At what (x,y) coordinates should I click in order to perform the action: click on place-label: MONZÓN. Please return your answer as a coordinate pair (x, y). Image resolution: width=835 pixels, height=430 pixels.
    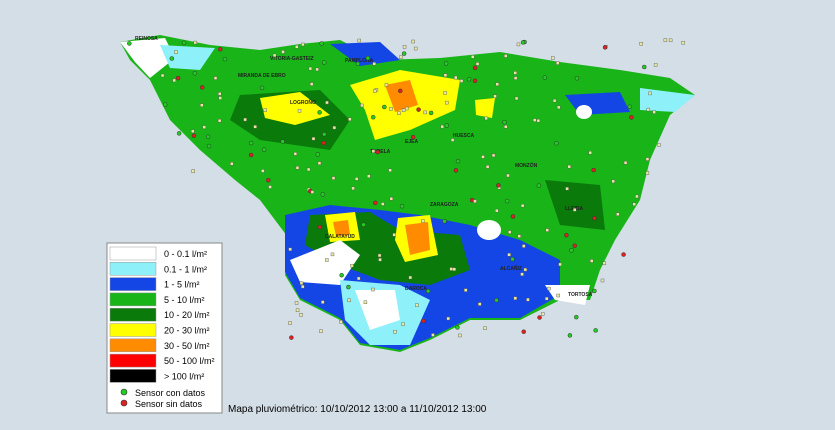
    Looking at the image, I should click on (526, 165).